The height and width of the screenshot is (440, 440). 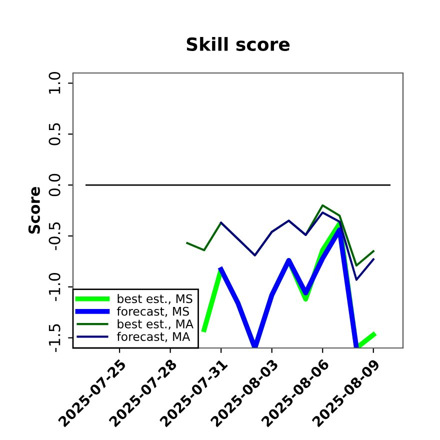 I want to click on legend-label: forecast, MA, so click(x=153, y=337).